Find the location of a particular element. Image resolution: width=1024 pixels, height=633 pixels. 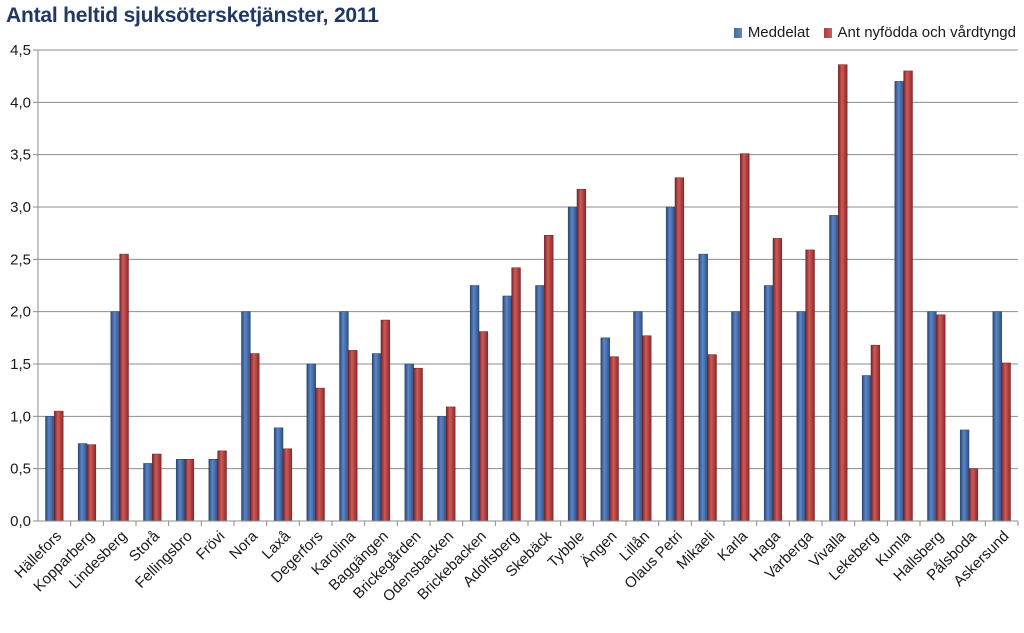

chart-legend: Meddelat Ant nyfödda och vårdtyngd is located at coordinates (868, 32).